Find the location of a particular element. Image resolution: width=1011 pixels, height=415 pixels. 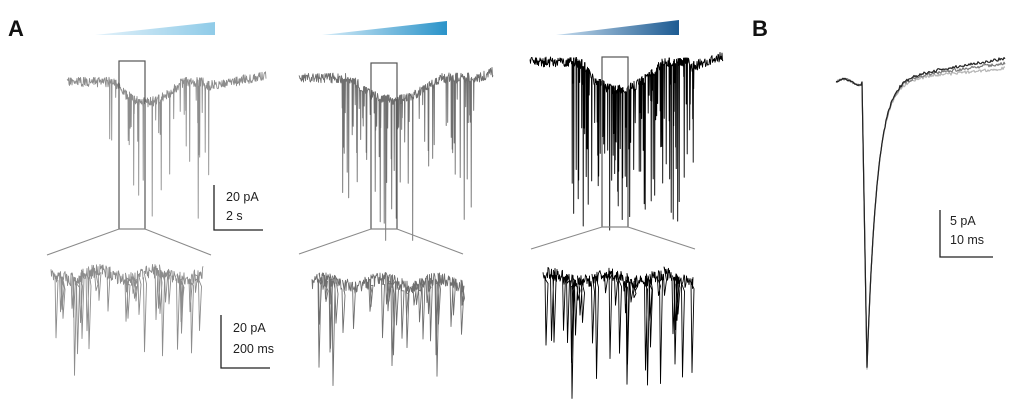

average-scale-time: 10 ms is located at coordinates (967, 240).